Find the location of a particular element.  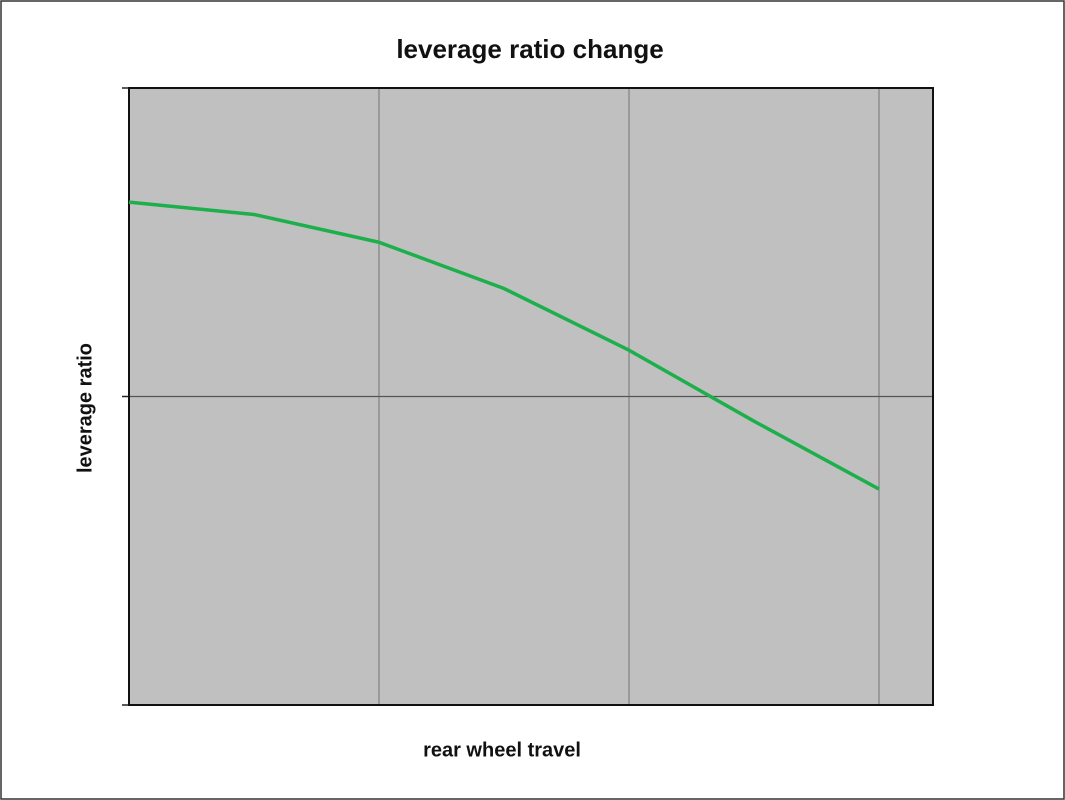

chart-title: leverage ratio change is located at coordinates (529, 49).